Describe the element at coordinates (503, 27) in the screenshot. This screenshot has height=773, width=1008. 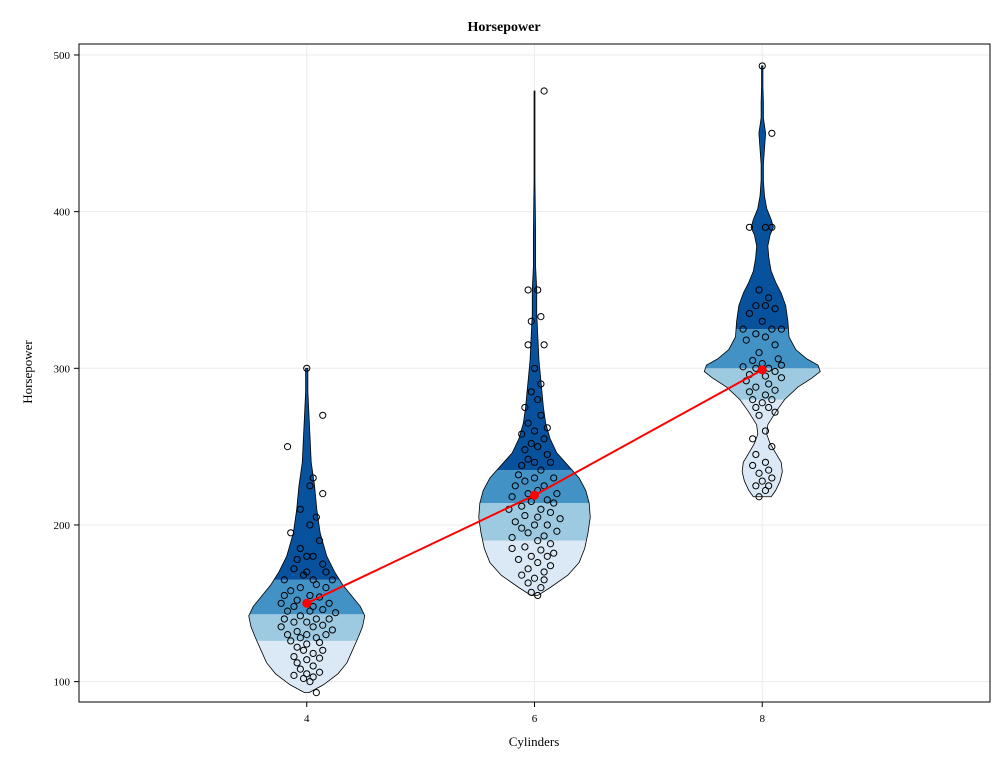
I see `chart-title: Horsepower` at that location.